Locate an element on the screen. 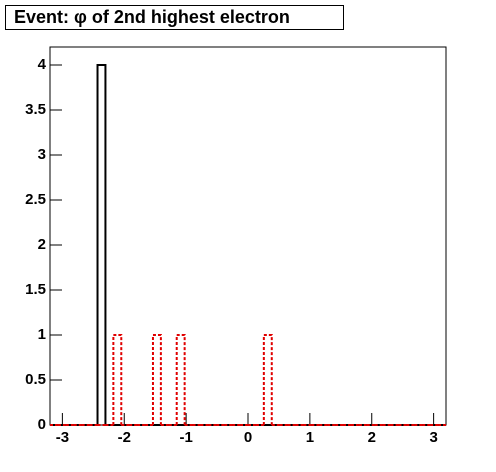 This screenshot has width=496, height=472. x-tick-label: 1 is located at coordinates (310, 437).